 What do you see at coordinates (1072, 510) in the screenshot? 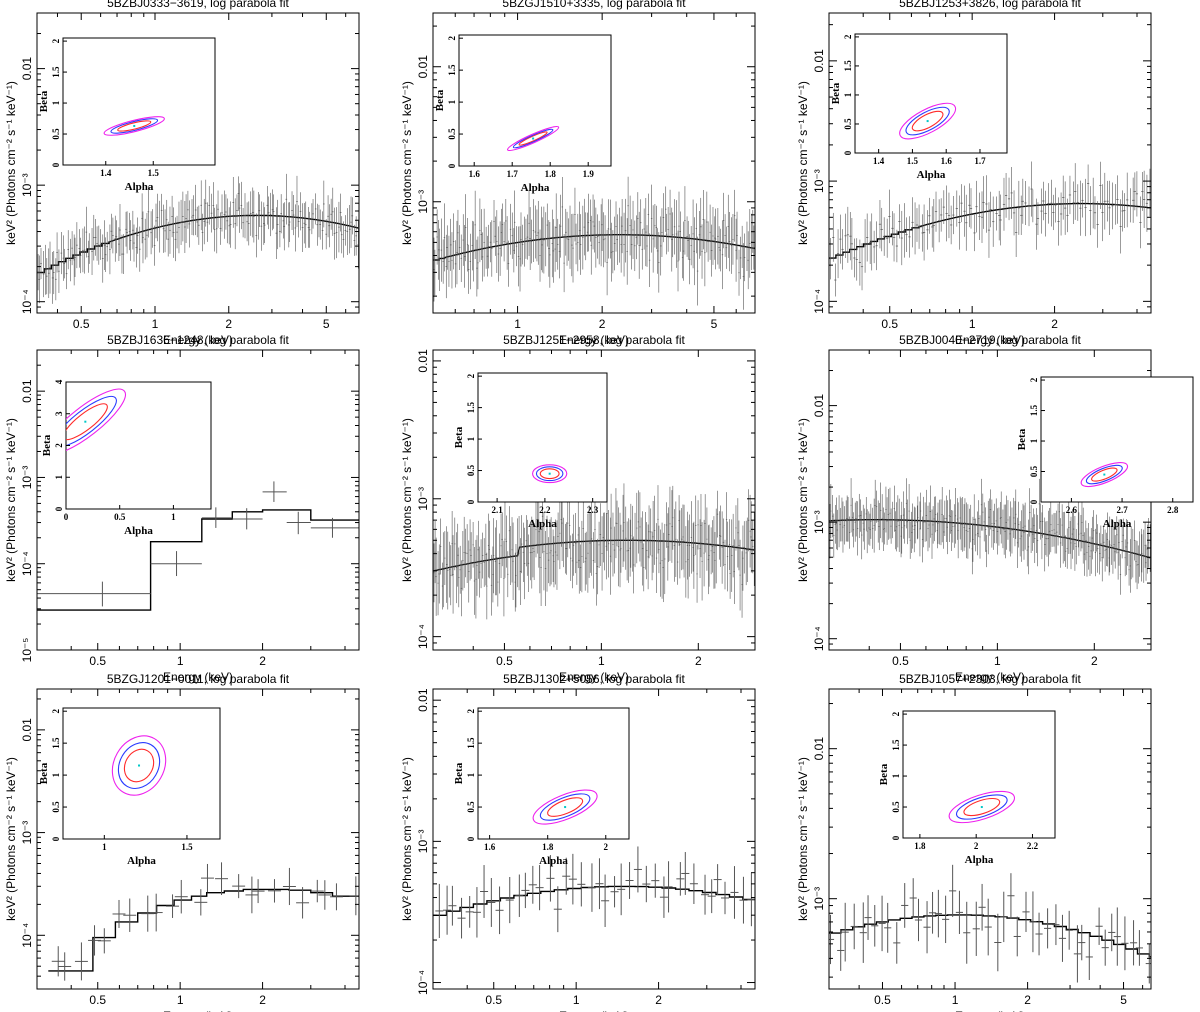
I see `inset-x-tick-label: 2.6` at bounding box center [1072, 510].